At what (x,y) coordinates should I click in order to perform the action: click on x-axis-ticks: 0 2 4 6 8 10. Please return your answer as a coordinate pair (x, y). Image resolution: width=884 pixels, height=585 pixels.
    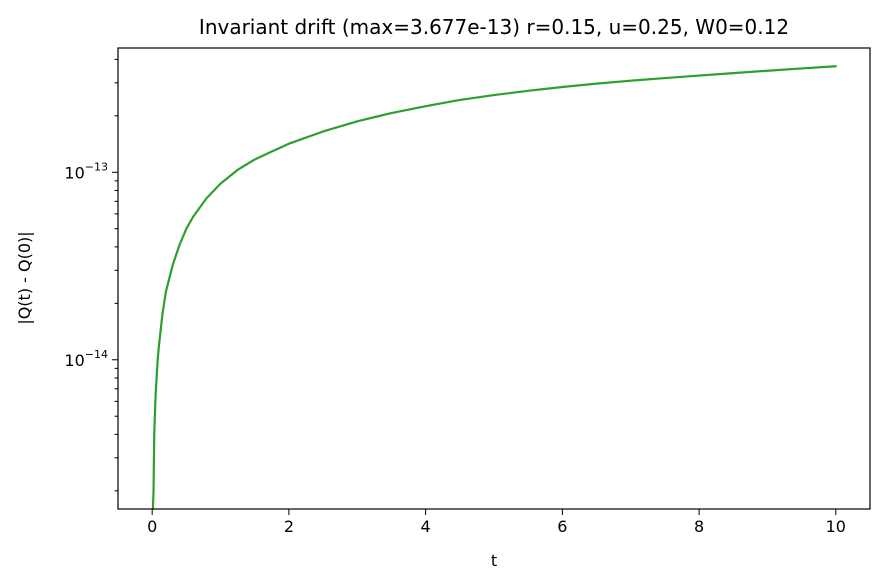
    Looking at the image, I should click on (496, 522).